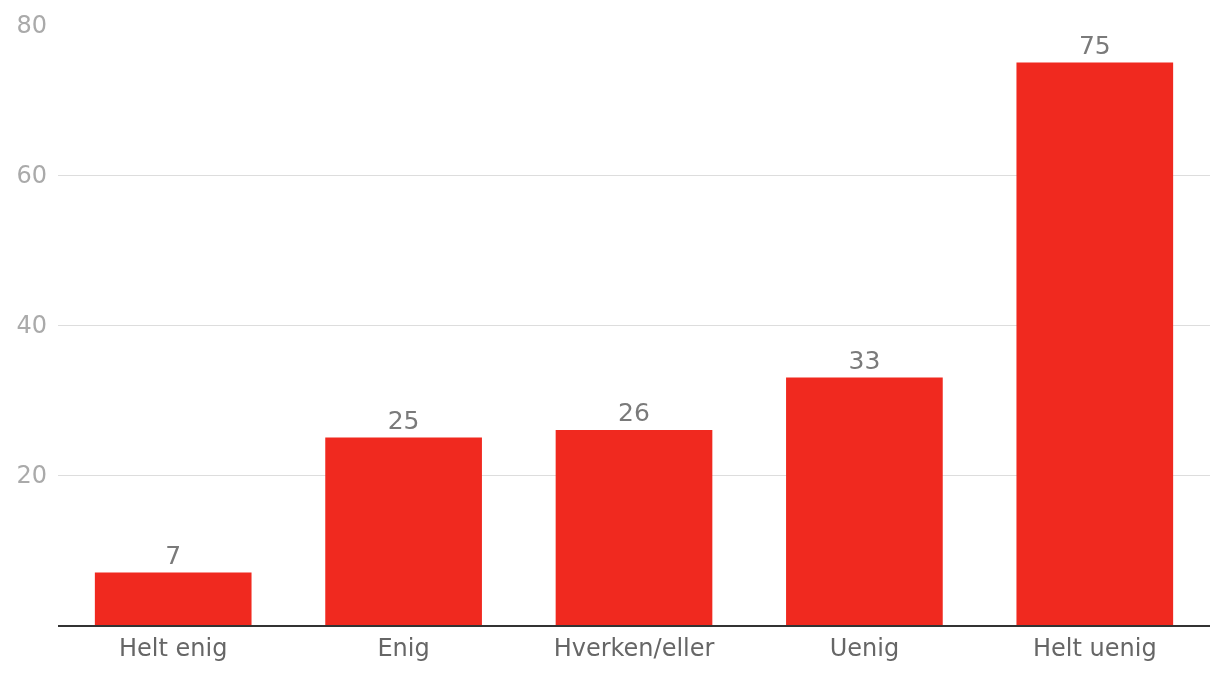  What do you see at coordinates (31, 175) in the screenshot?
I see `y-tick-label: 60` at bounding box center [31, 175].